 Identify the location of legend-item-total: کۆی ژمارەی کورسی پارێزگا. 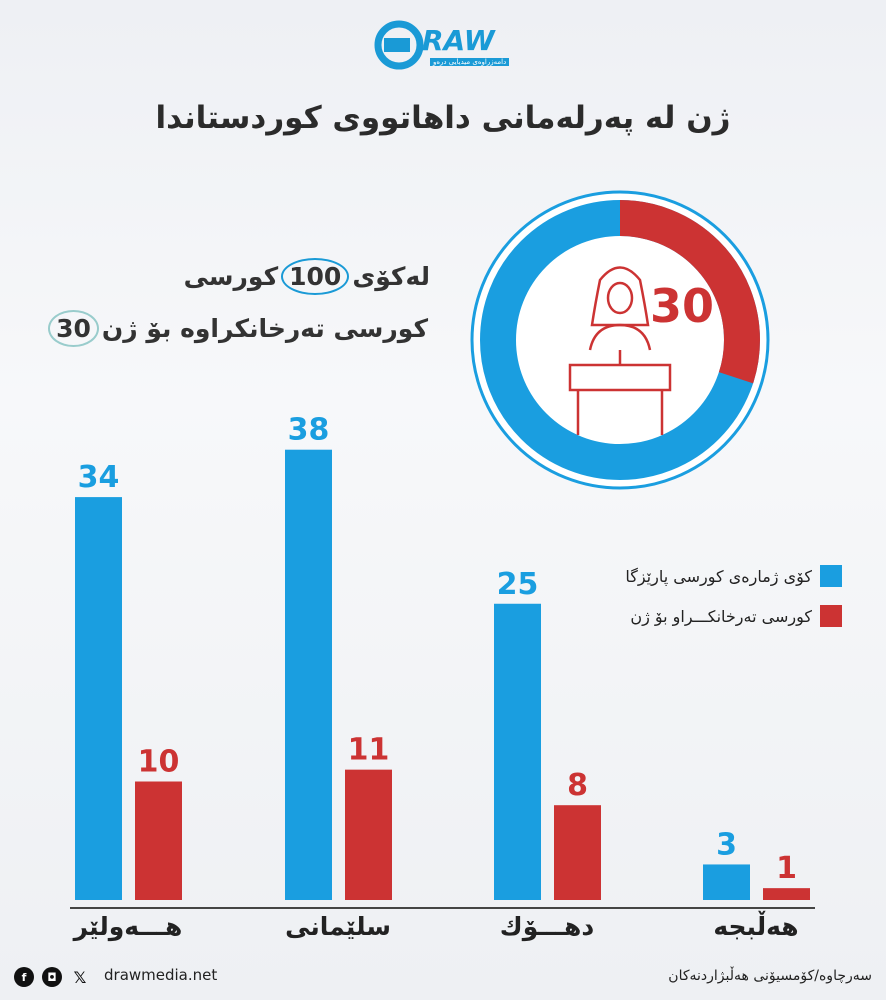
(733, 576).